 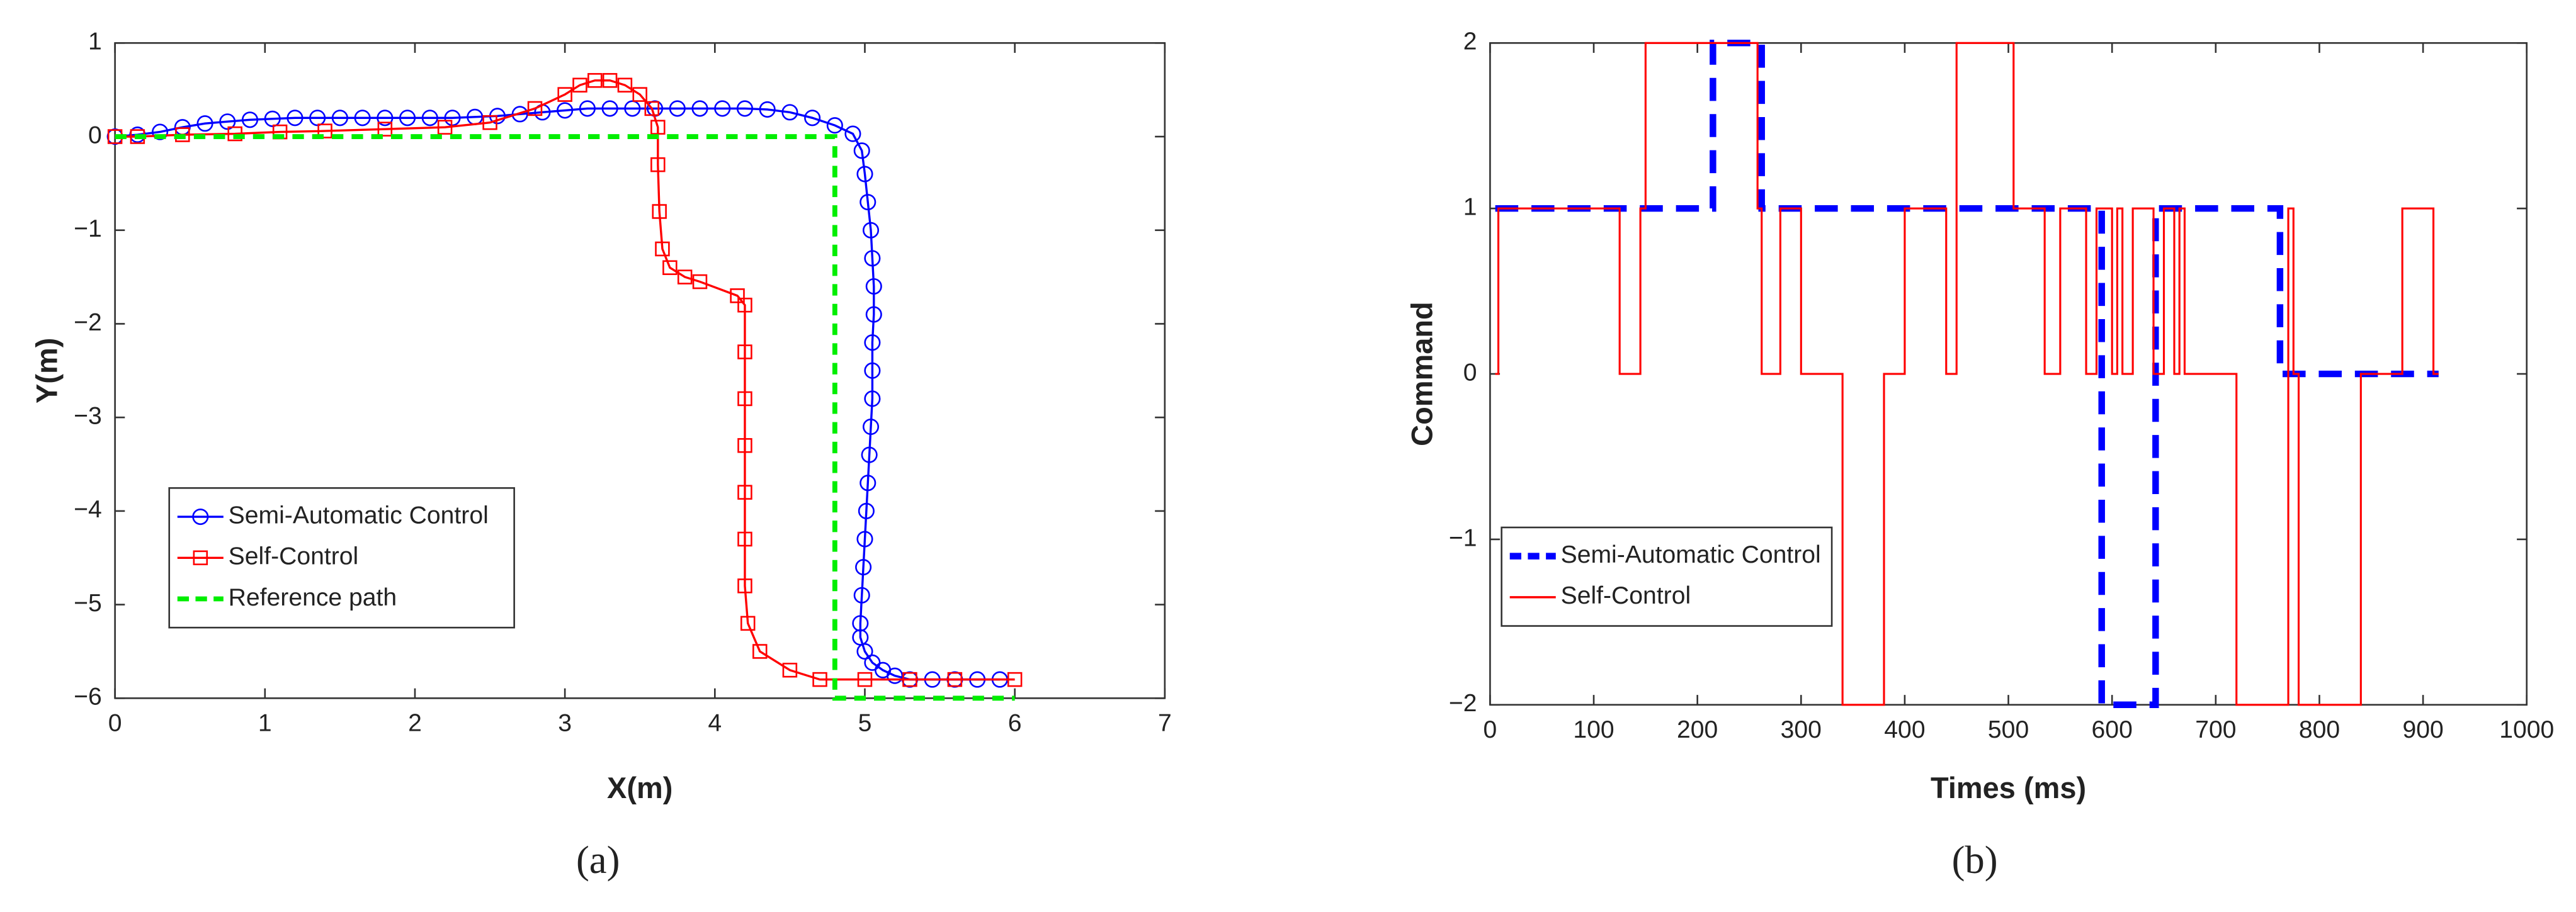 What do you see at coordinates (1667, 576) in the screenshot?
I see `legend-box` at bounding box center [1667, 576].